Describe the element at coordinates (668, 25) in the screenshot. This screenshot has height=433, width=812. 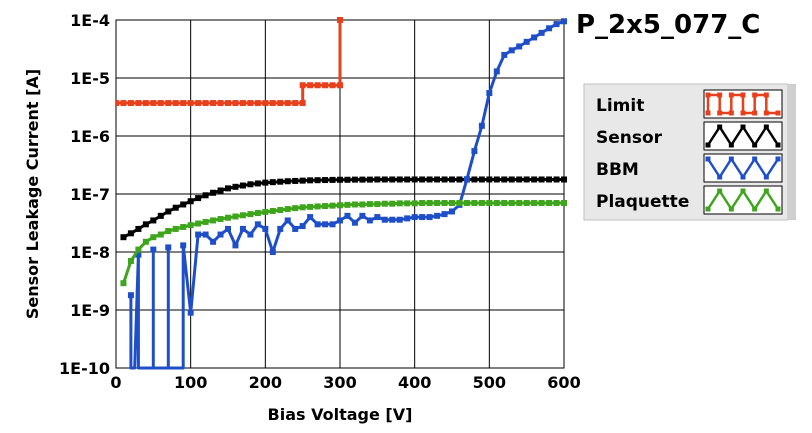
I see `chart-title: P_2x5_077_C` at that location.